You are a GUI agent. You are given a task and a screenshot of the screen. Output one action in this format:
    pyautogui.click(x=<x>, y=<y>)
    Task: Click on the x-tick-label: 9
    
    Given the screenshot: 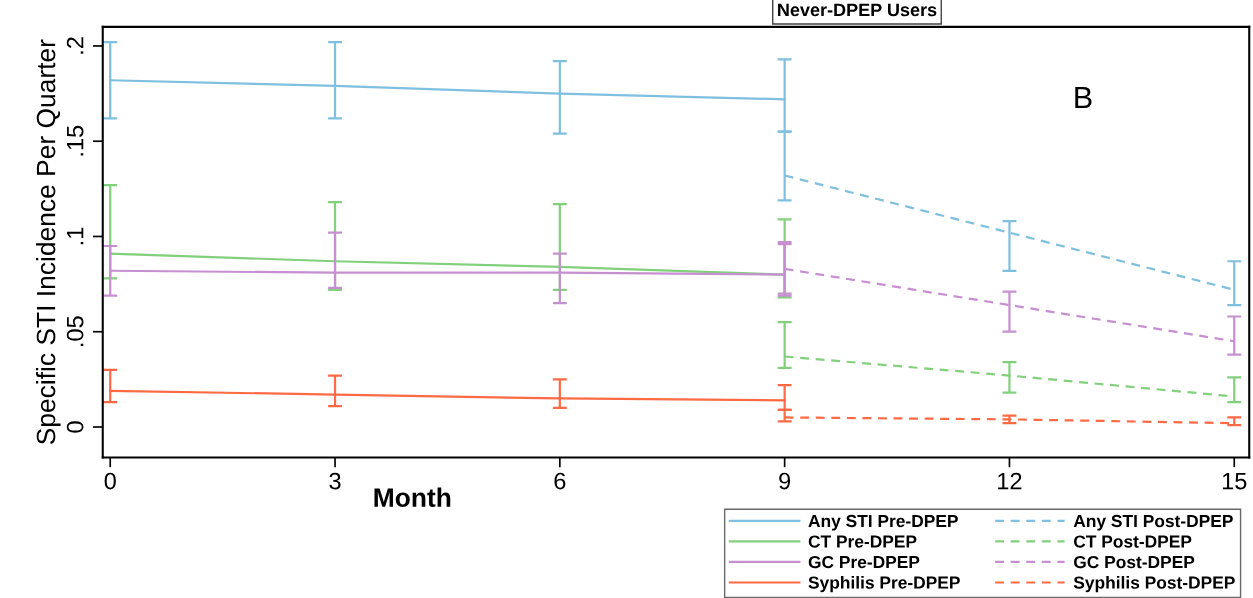 What is the action you would take?
    pyautogui.click(x=785, y=481)
    